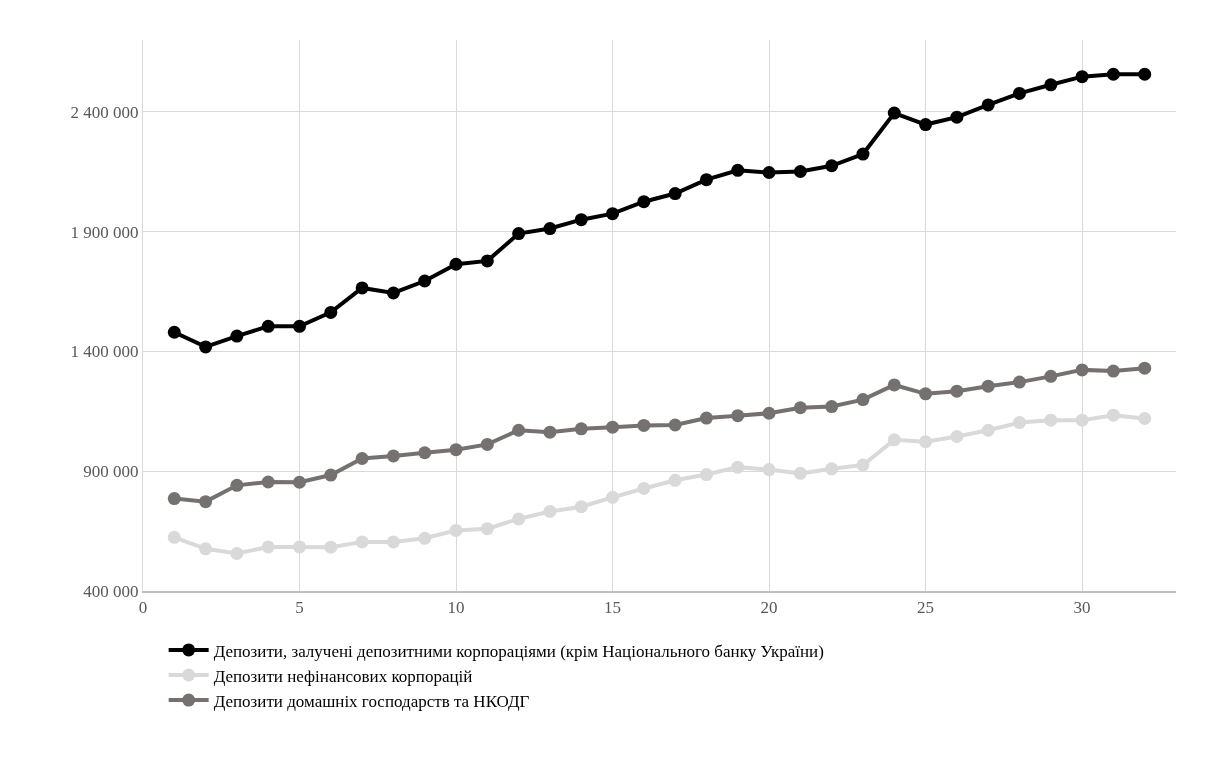  What do you see at coordinates (371, 701) in the screenshot?
I see `legend-label: Депозити домашніх господарств та НКОДГ` at bounding box center [371, 701].